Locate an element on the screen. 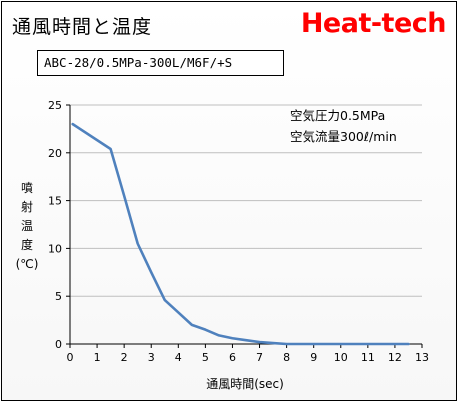 This screenshot has height=404, width=460. x-tick-label-12: 12 is located at coordinates (395, 357).